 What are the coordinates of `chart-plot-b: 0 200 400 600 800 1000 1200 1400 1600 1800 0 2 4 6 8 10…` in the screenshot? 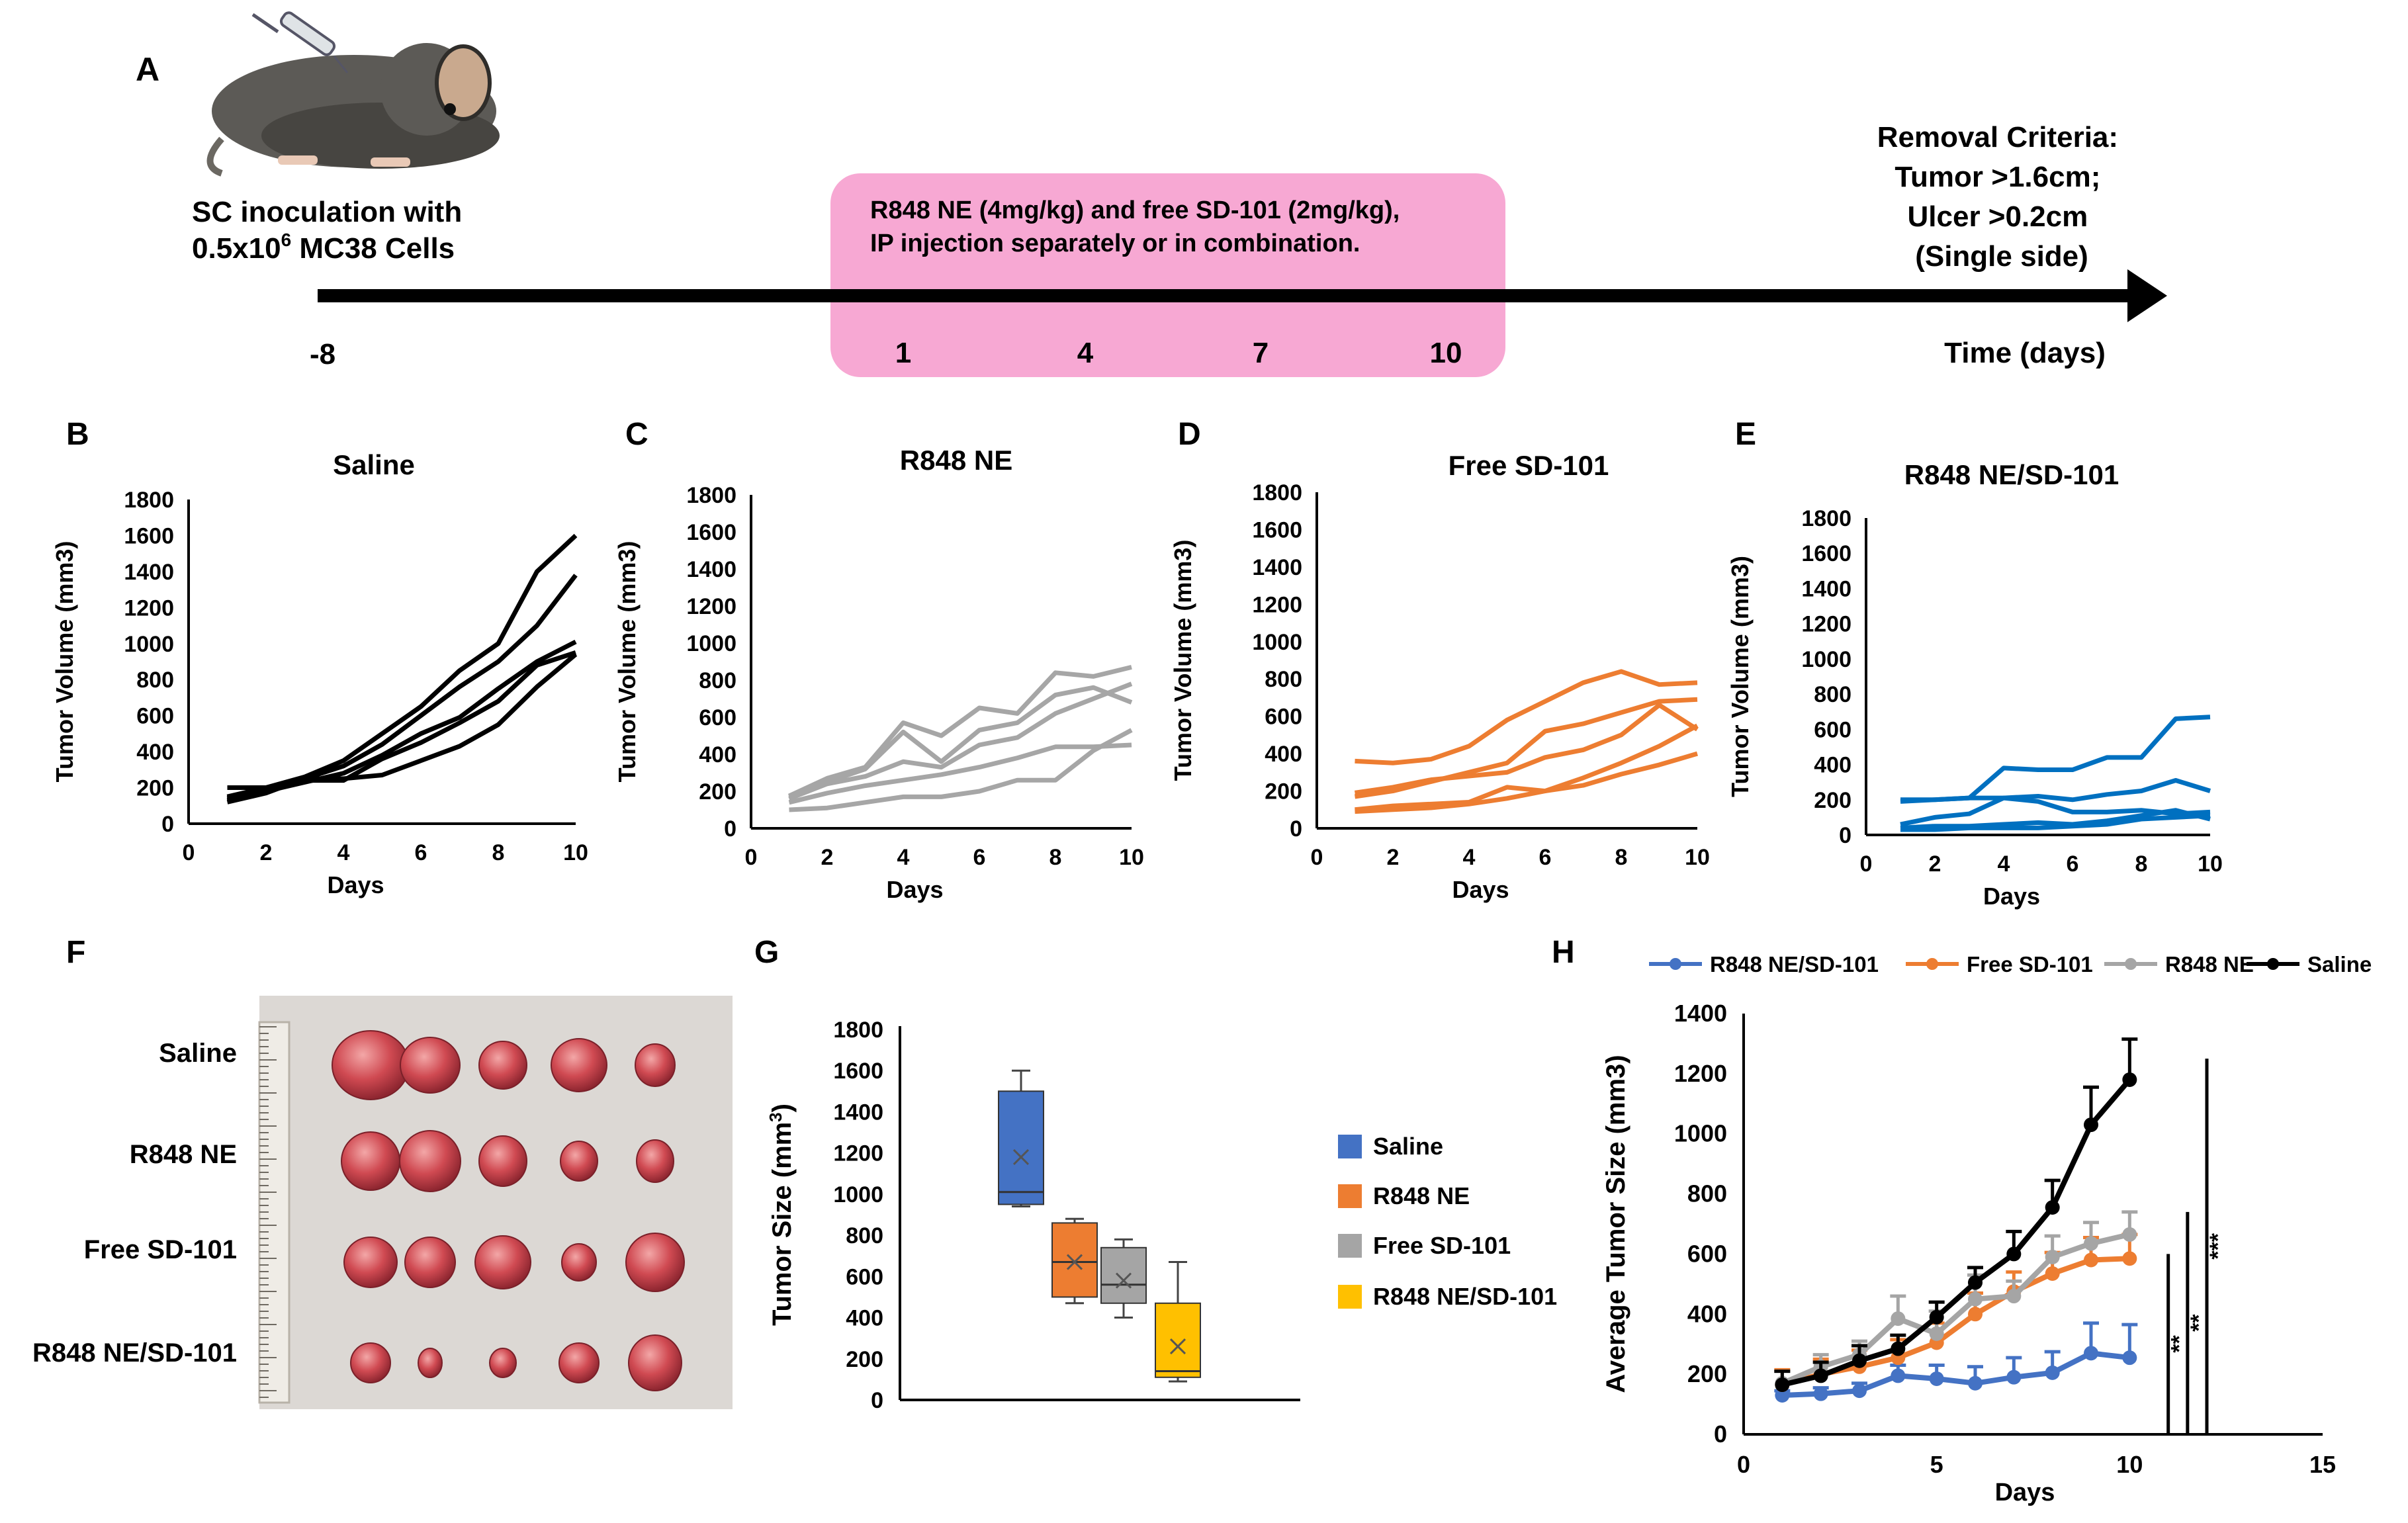 It's located at (319, 693).